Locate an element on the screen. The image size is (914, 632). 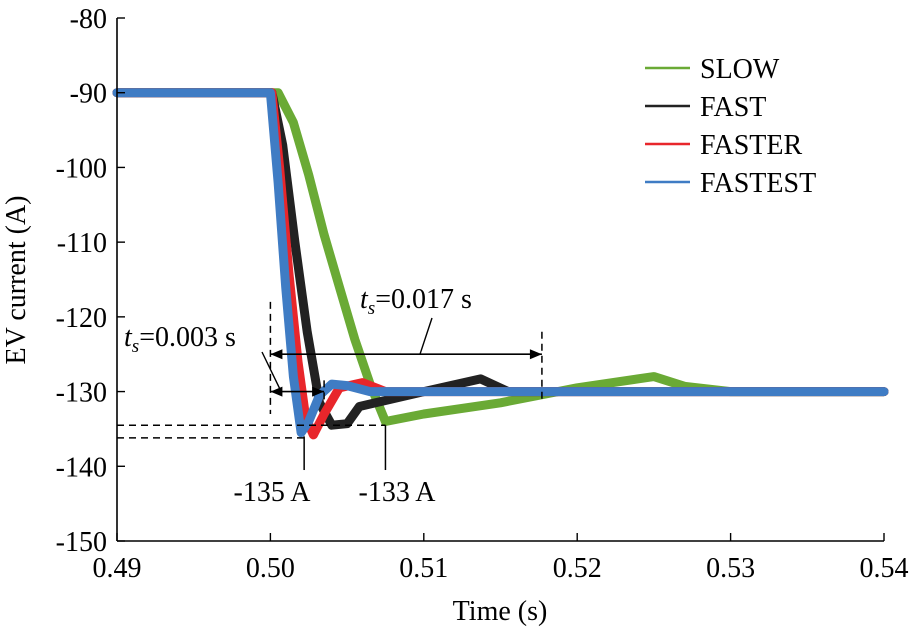
ts-fast-label: ts=0.003 s is located at coordinates (180, 339).